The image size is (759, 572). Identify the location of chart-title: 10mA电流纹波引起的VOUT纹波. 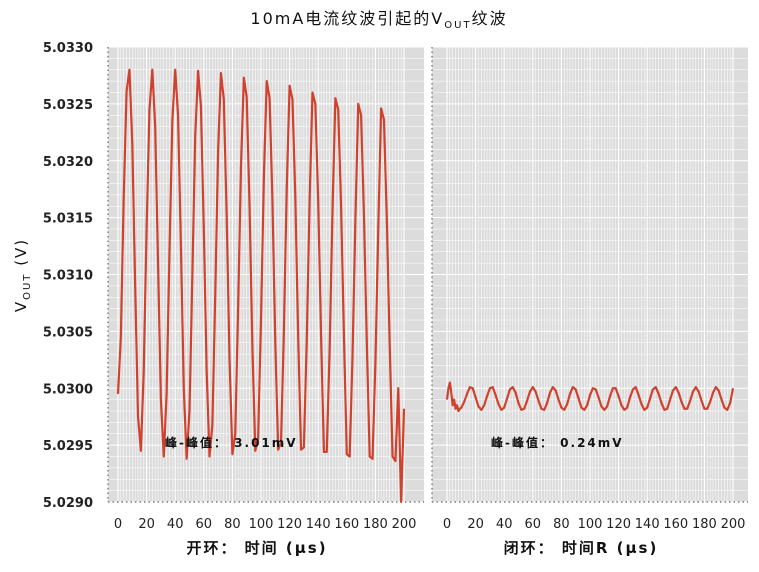
(378, 20).